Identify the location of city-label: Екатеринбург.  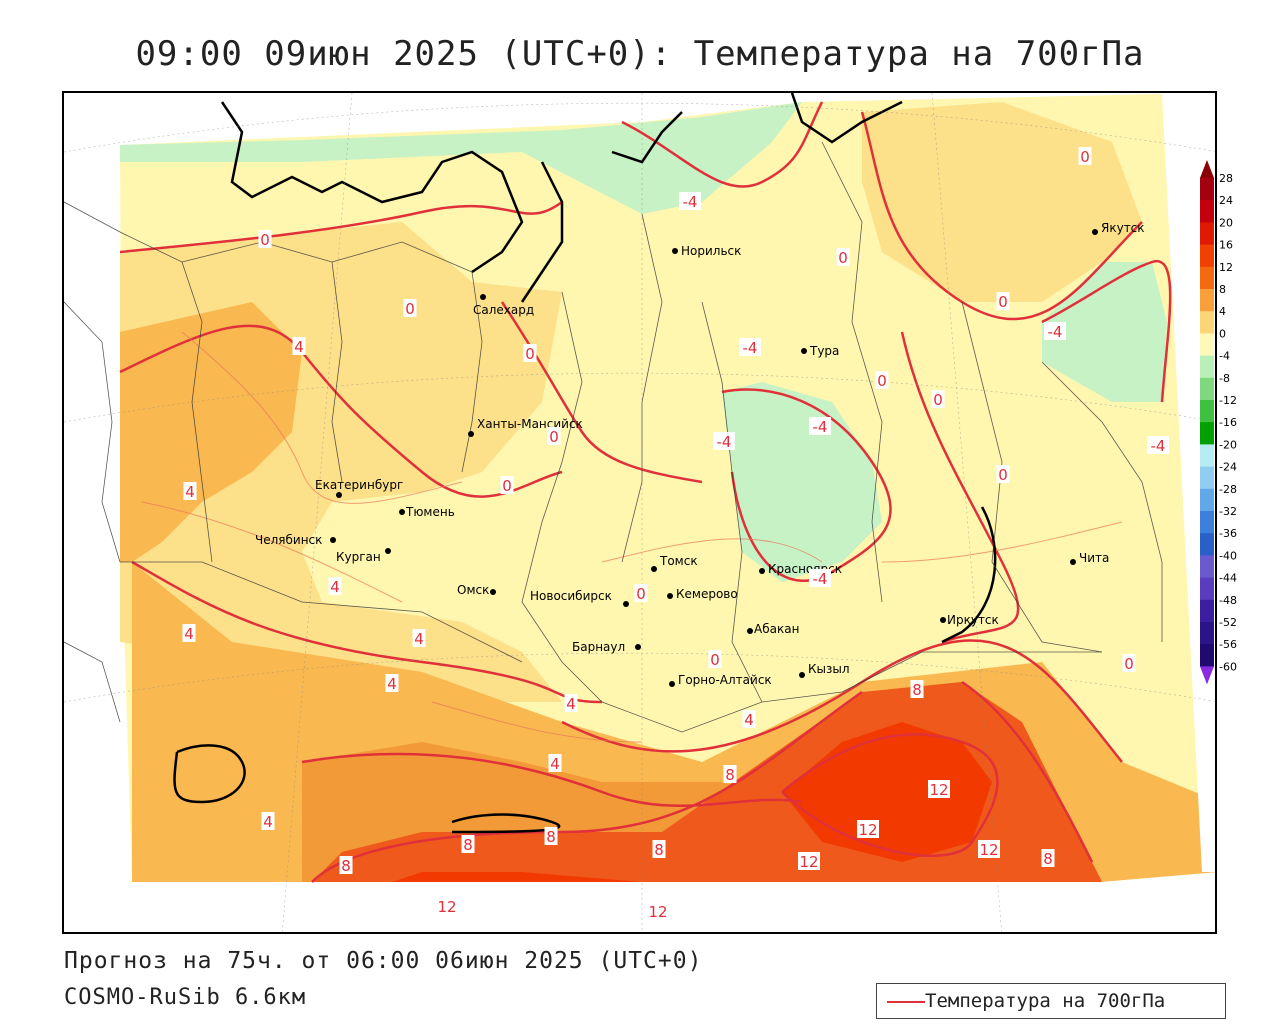
(359, 485).